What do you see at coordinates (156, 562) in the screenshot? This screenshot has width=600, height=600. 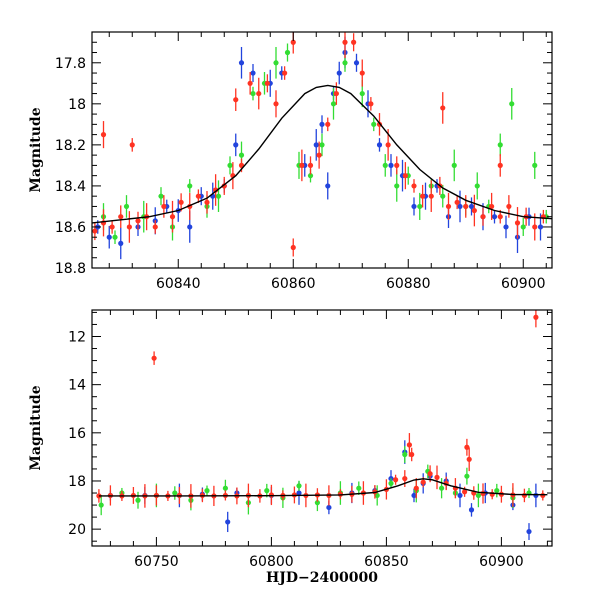 I see `bottom-xtick-label: 60750` at bounding box center [156, 562].